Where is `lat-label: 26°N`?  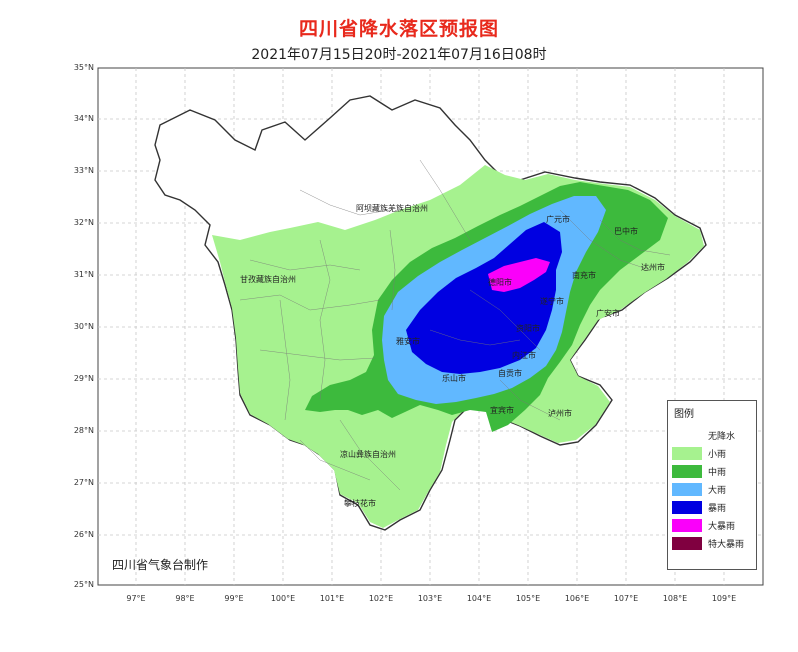 lat-label: 26°N is located at coordinates (83, 534).